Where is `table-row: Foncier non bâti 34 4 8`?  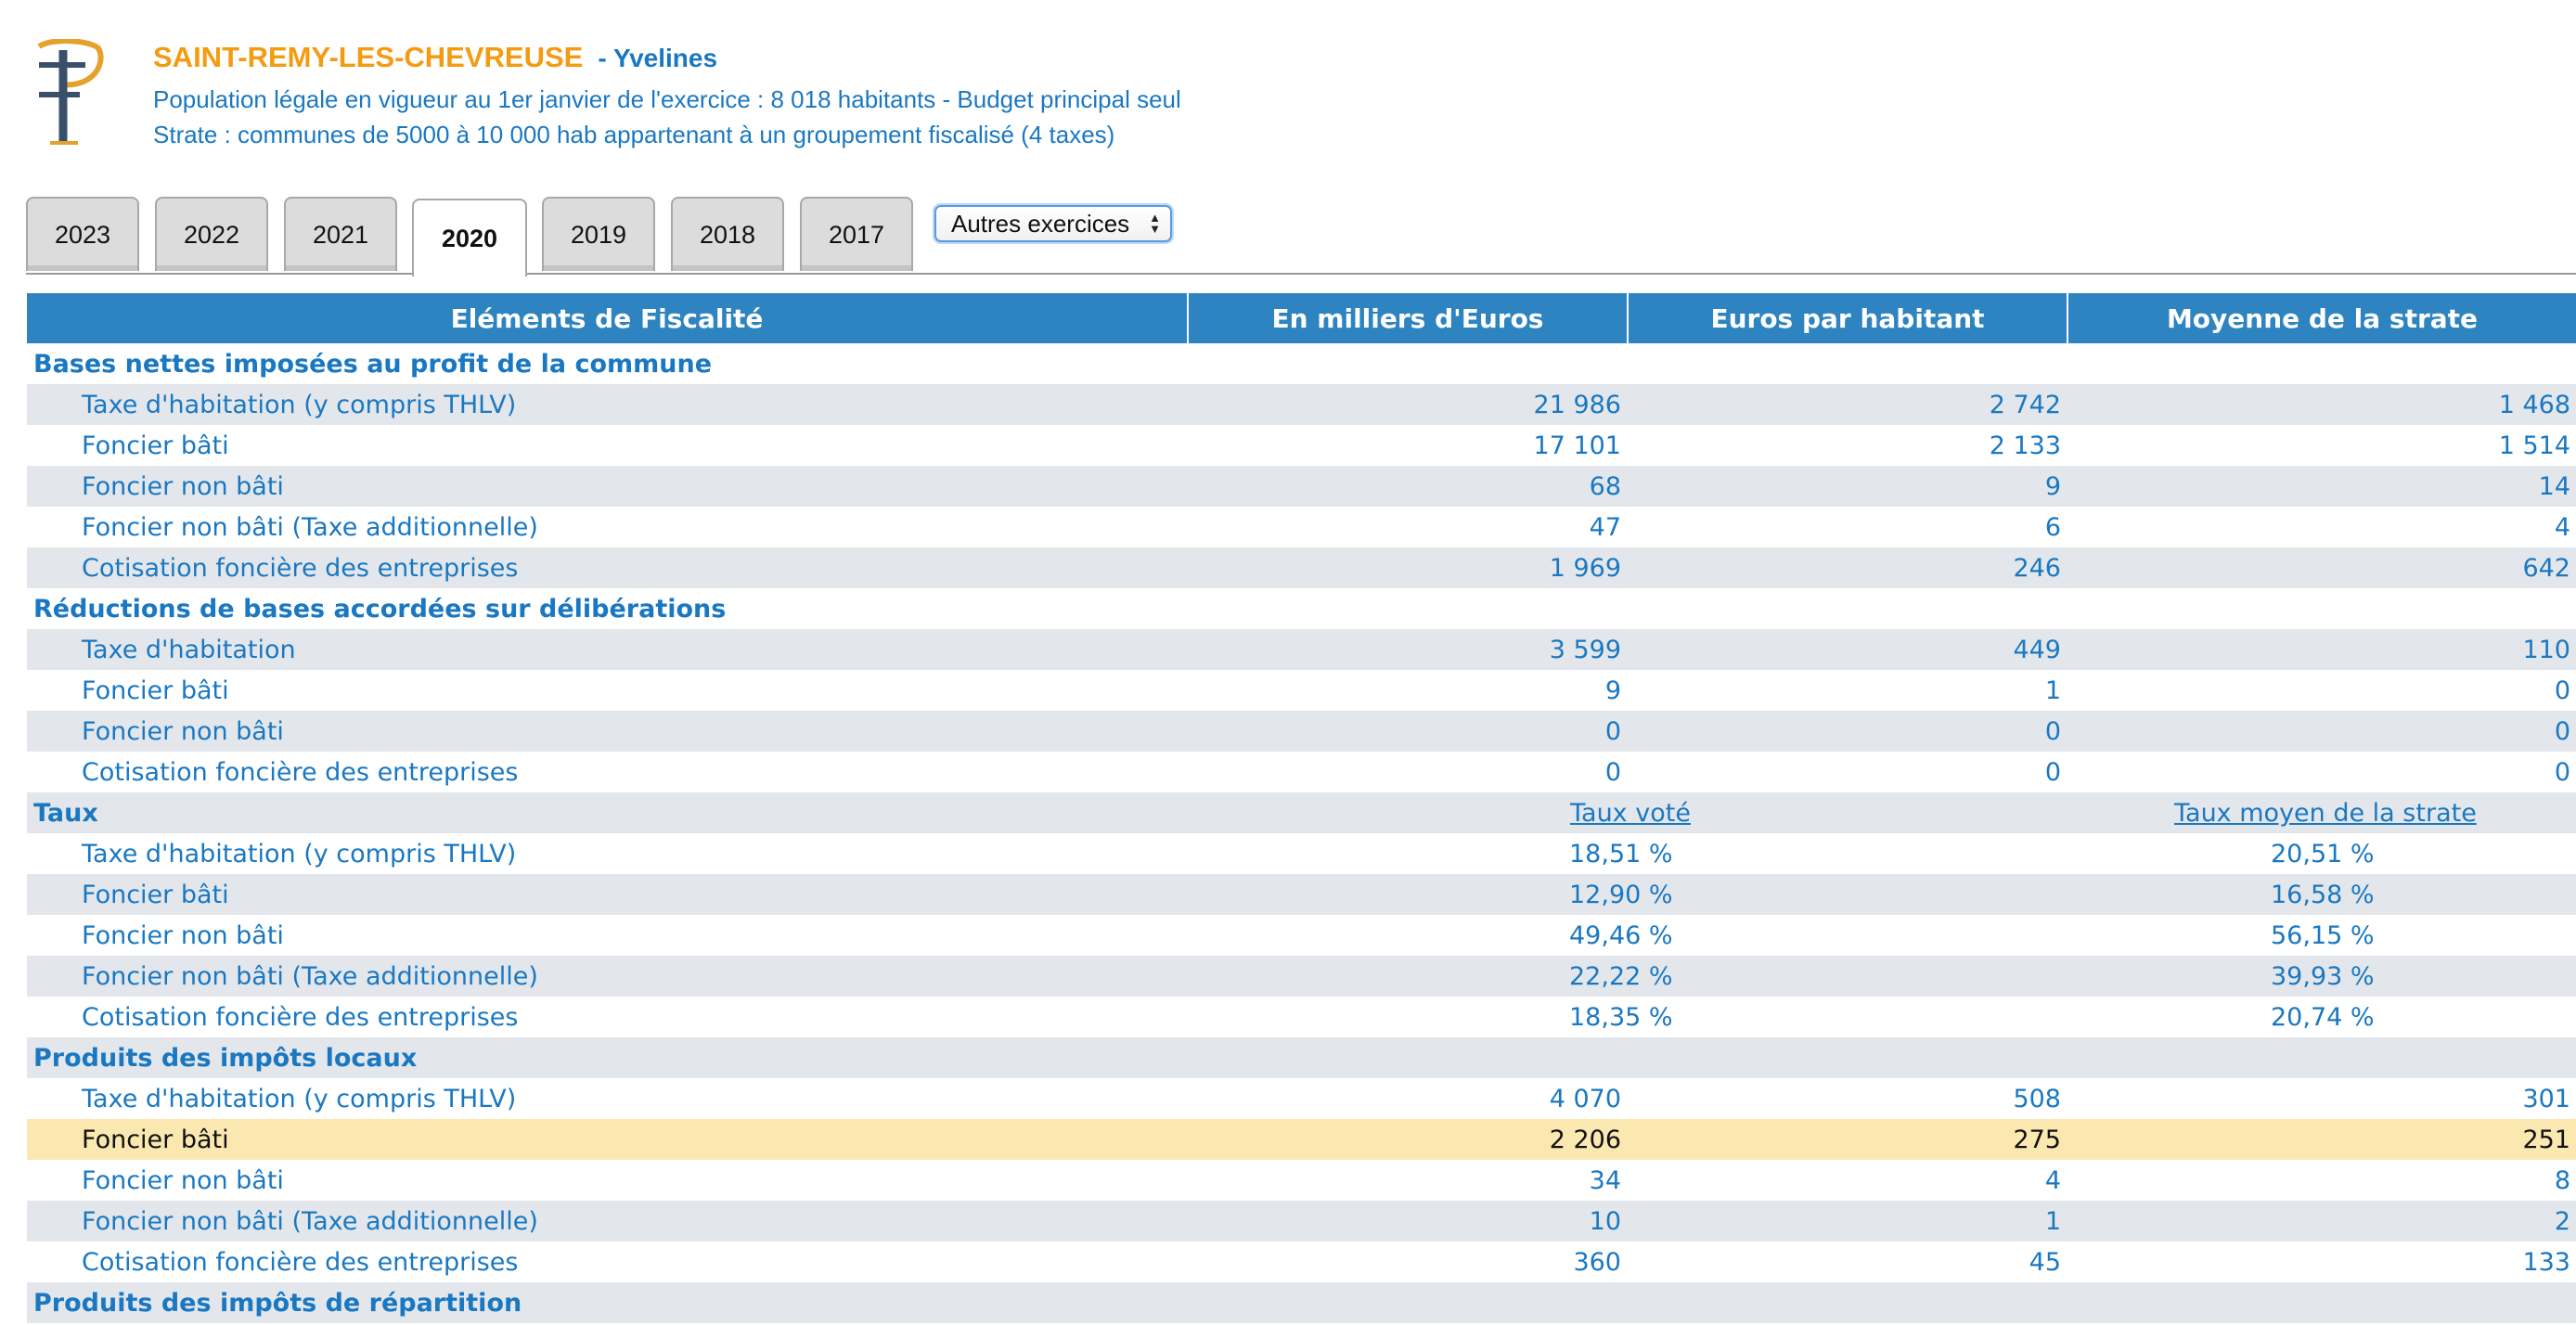 table-row: Foncier non bâti 34 4 8 is located at coordinates (1301, 1181).